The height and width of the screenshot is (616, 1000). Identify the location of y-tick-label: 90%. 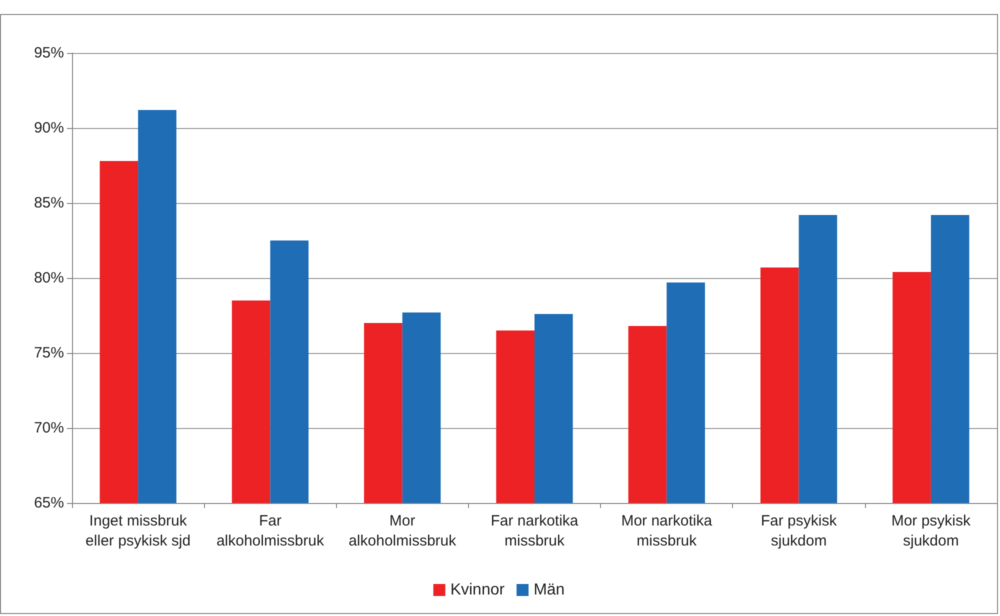
(49, 128).